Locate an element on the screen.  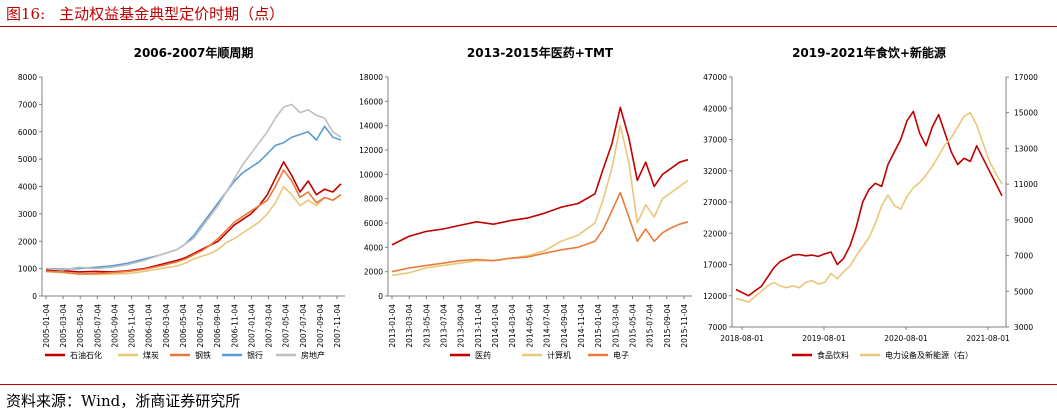
x-tick-label: 2018-08-01 is located at coordinates (742, 338).